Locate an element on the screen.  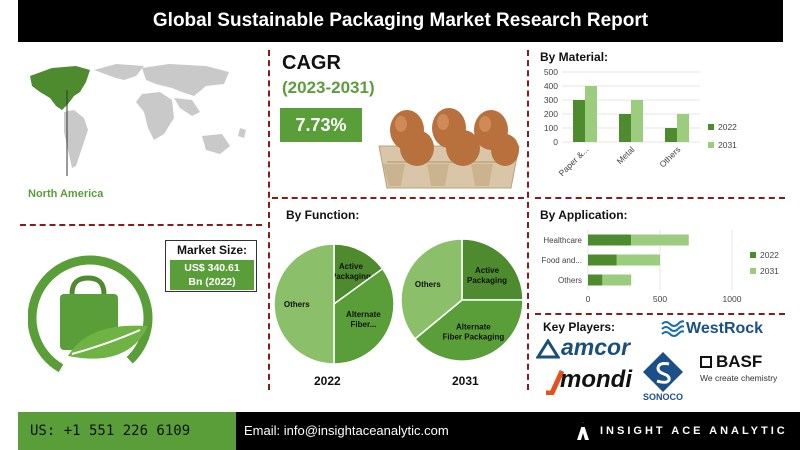
market-size-box: Market Size: US$ 340.61 Bn (2022) is located at coordinates (211, 266).